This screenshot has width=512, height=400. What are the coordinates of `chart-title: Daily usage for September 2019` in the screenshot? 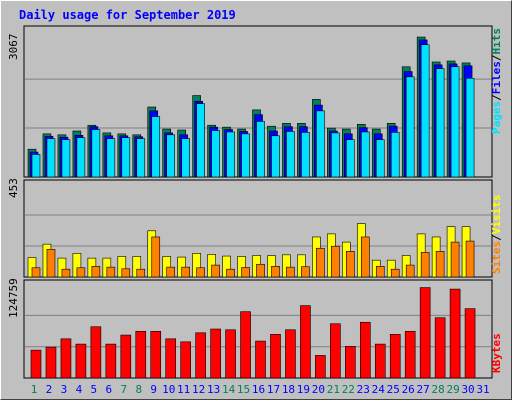 It's located at (127, 15).